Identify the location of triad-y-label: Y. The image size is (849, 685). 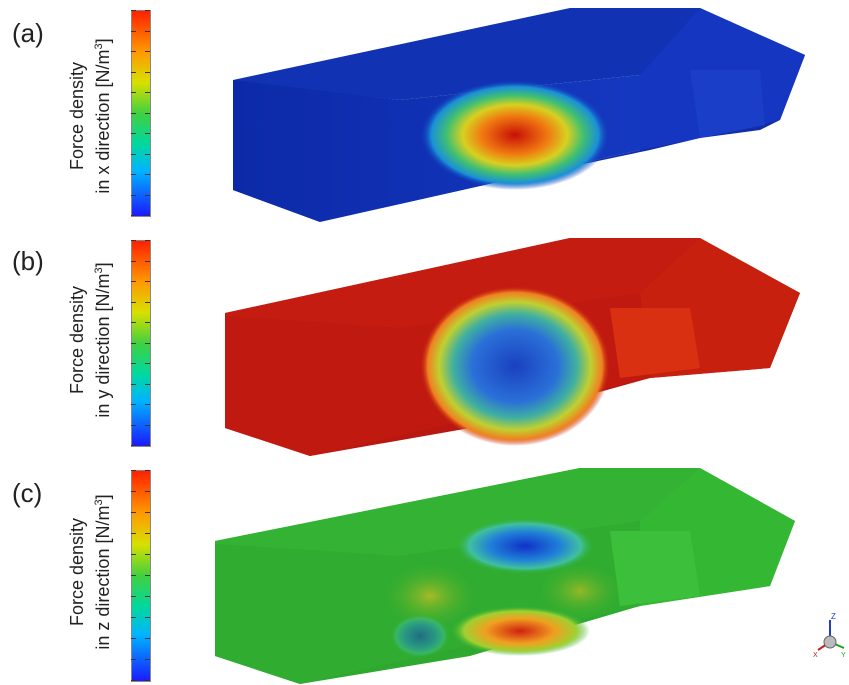
(843, 655).